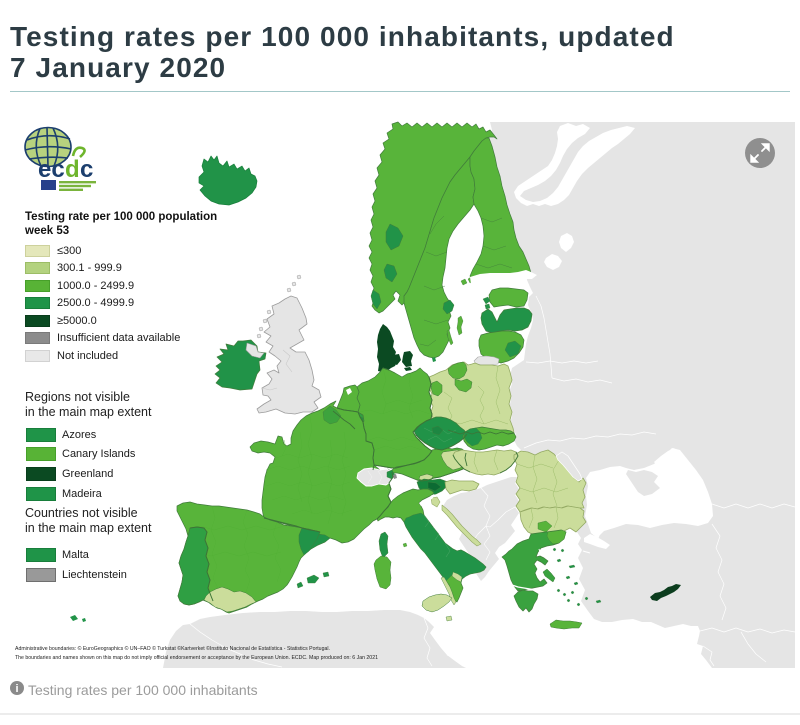 The width and height of the screenshot is (800, 725). Describe the element at coordinates (86, 169) in the screenshot. I see `svg-text: c` at that location.